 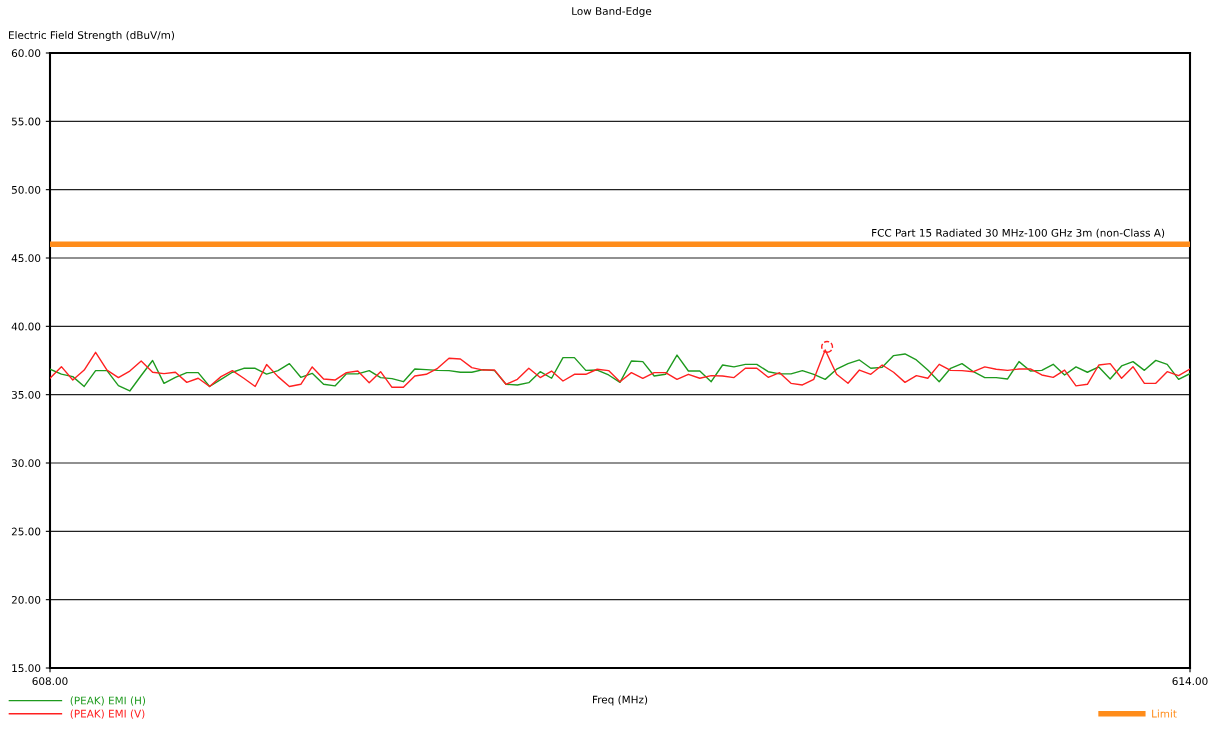 What do you see at coordinates (26, 189) in the screenshot?
I see `y-tick-label: 50.00` at bounding box center [26, 189].